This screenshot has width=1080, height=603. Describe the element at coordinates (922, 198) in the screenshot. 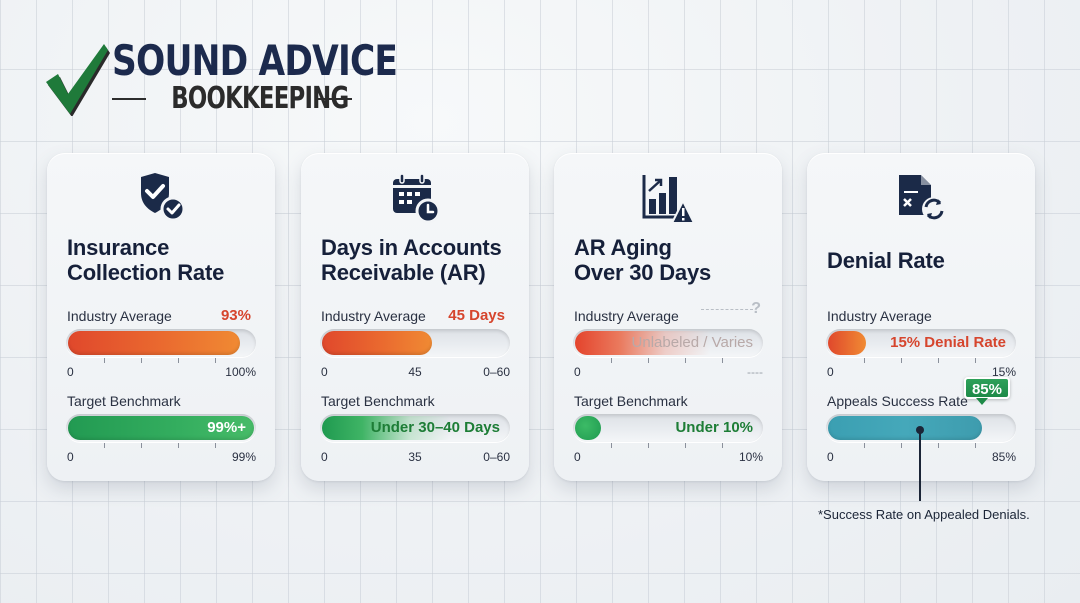

I see `document-x-refresh-icon` at that location.